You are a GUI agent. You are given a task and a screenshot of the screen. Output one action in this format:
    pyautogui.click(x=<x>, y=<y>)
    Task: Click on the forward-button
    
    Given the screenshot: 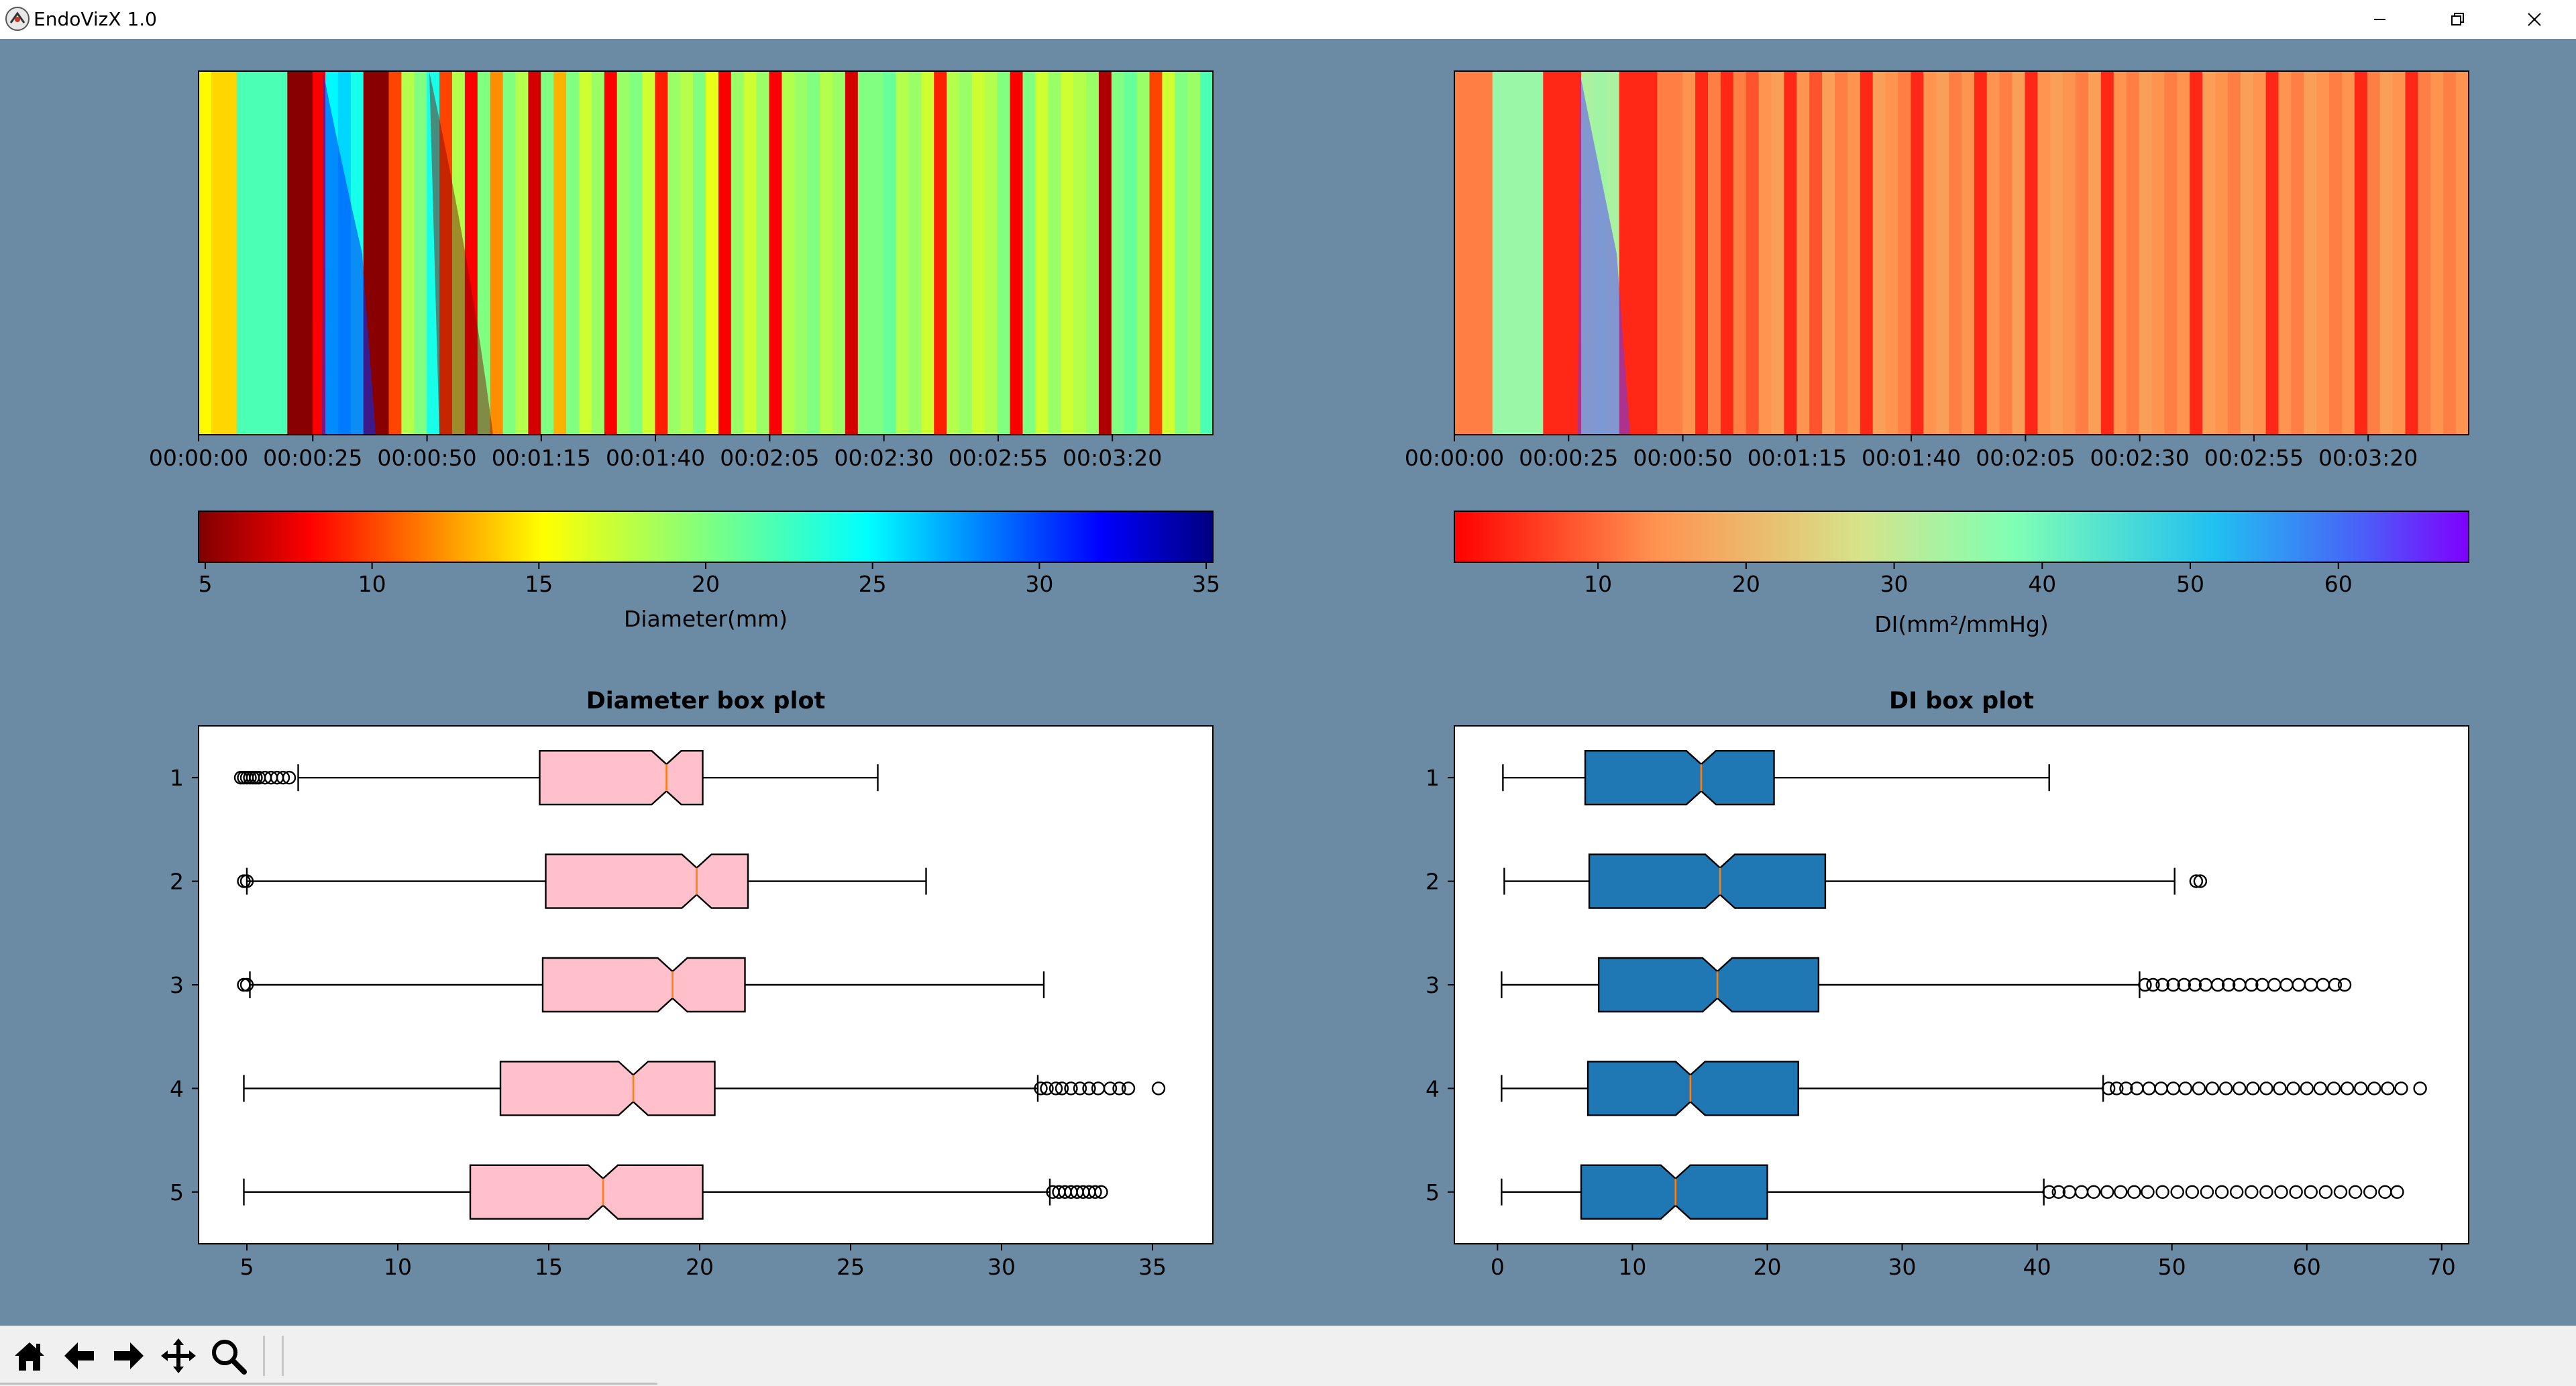 What is the action you would take?
    pyautogui.click(x=129, y=1356)
    